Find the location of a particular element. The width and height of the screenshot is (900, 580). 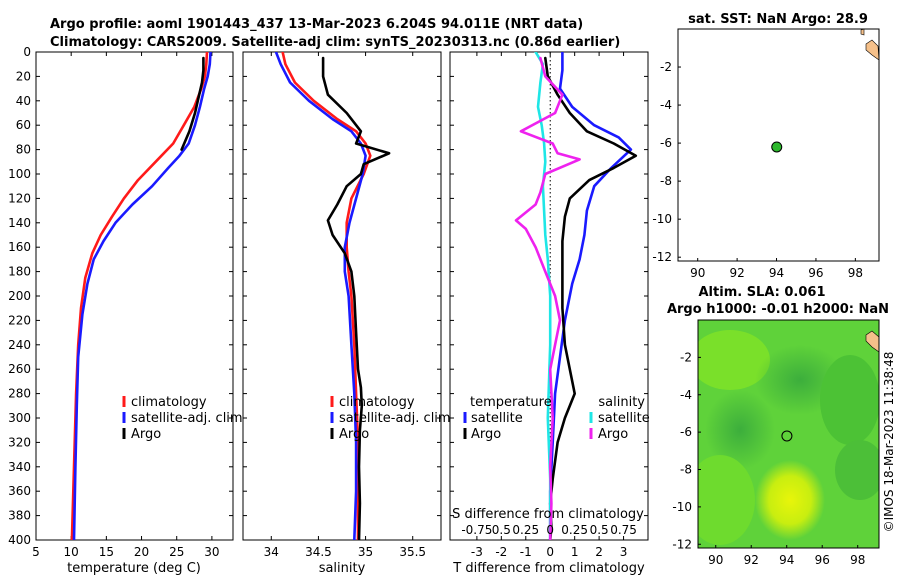

series-s-satellite-line is located at coordinates (543, 296).